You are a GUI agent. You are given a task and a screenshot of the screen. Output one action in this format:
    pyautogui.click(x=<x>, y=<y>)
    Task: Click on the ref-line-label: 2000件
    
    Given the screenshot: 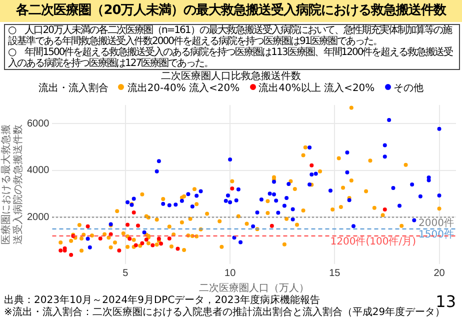 What is the action you would take?
    pyautogui.click(x=436, y=223)
    